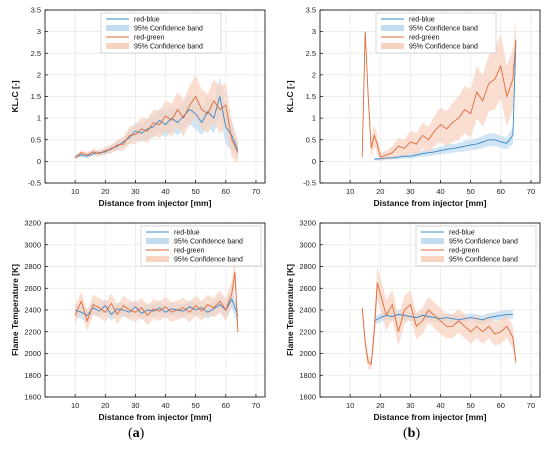 This screenshot has width=550, height=457. What do you see at coordinates (311, 10) in the screenshot?
I see `y-tick-label: 3.5` at bounding box center [311, 10].